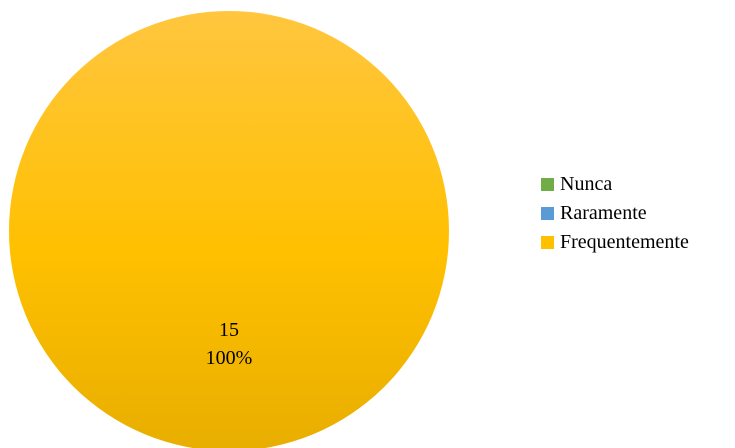  What do you see at coordinates (229, 330) in the screenshot?
I see `slice-value-label: 15` at bounding box center [229, 330].